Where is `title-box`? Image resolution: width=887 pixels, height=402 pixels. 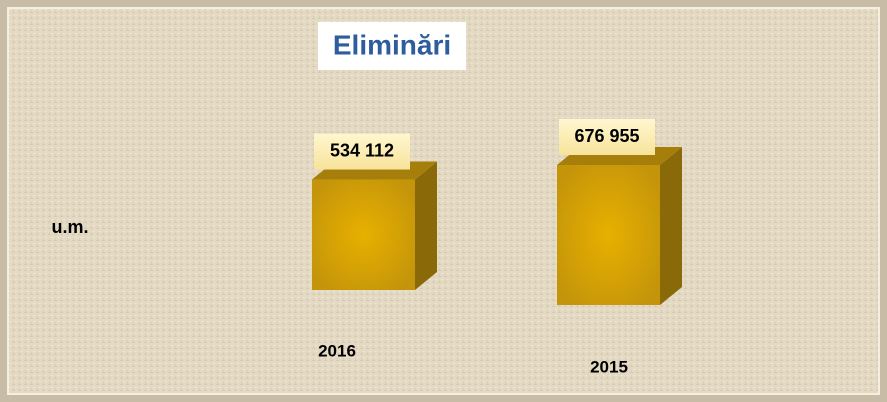 title-box is located at coordinates (392, 46).